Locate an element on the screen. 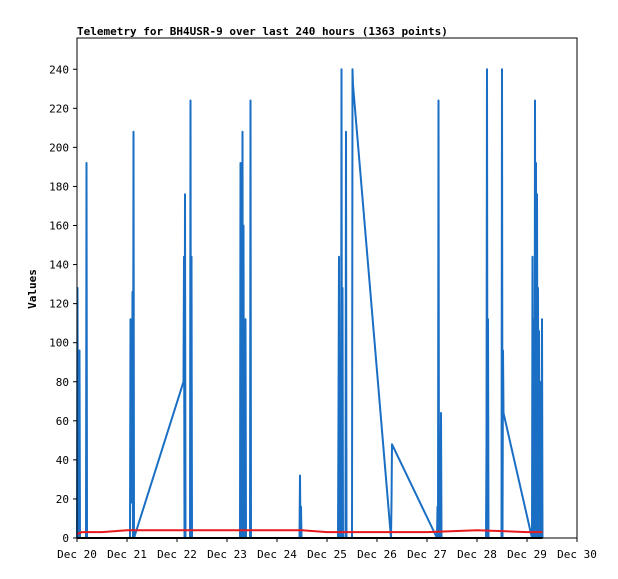  y-axis-label: Values is located at coordinates (32, 289).